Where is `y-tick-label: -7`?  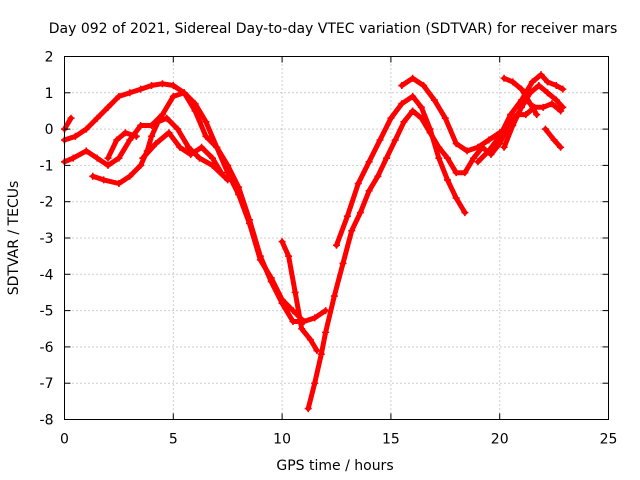
y-tick-label: -7 is located at coordinates (47, 384).